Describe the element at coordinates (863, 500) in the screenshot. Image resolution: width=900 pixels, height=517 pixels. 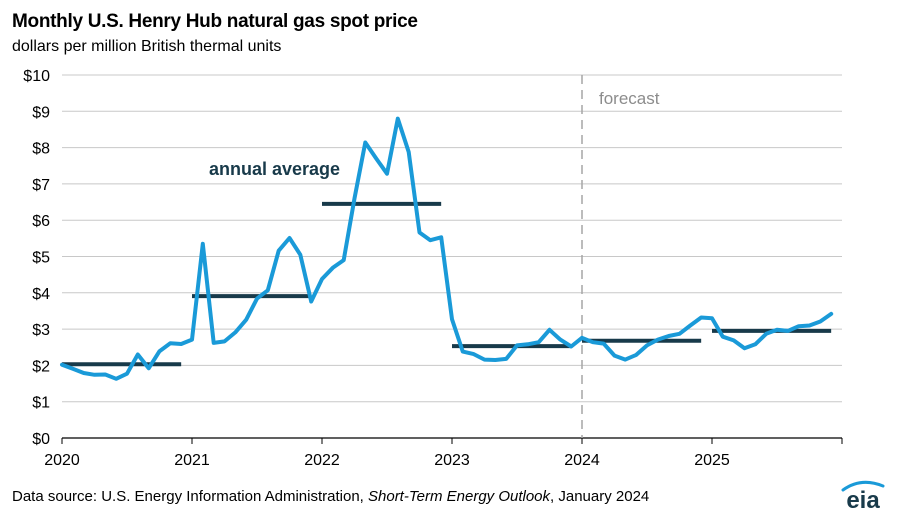
I see `eia-logo-text: eia` at that location.